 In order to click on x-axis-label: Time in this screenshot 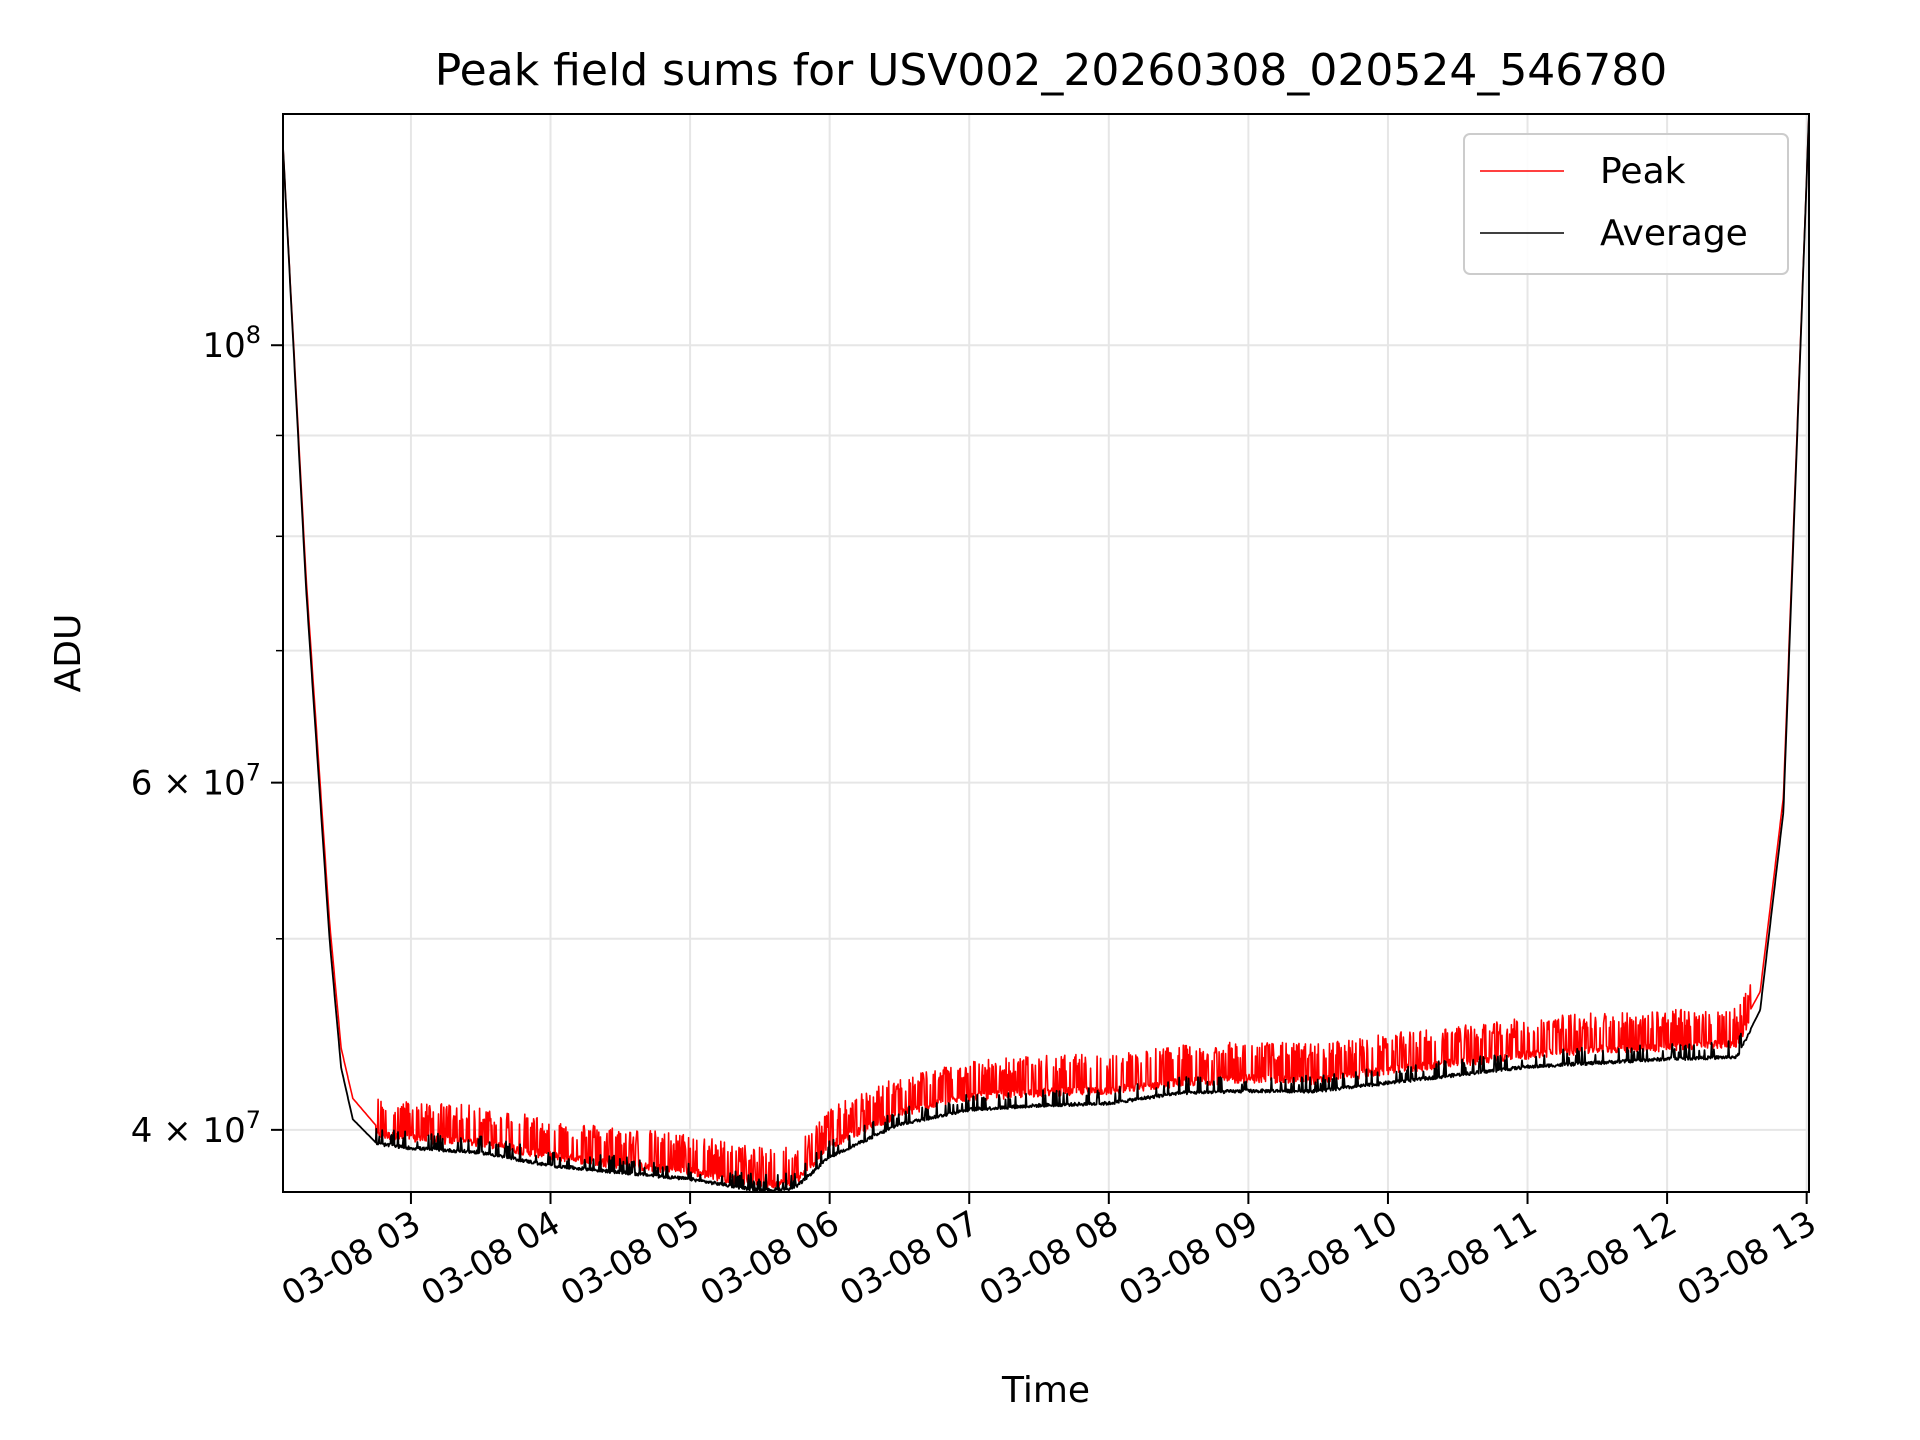, I will do `click(1045, 1390)`.